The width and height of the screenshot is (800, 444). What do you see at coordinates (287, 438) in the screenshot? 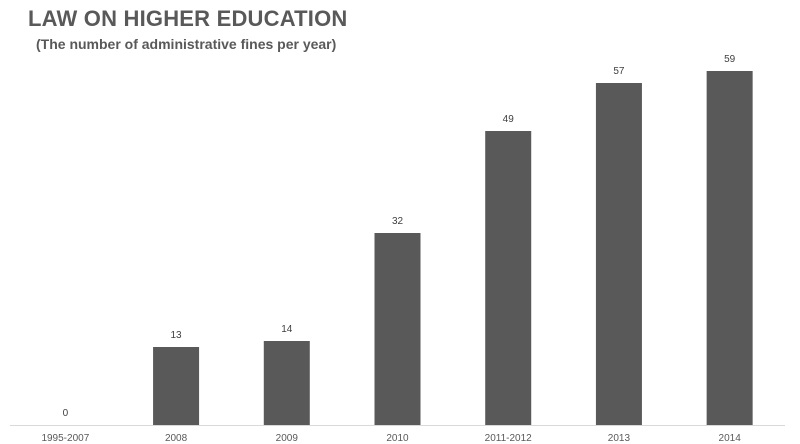
I see `x-tick-label-2009: 2009` at bounding box center [287, 438].